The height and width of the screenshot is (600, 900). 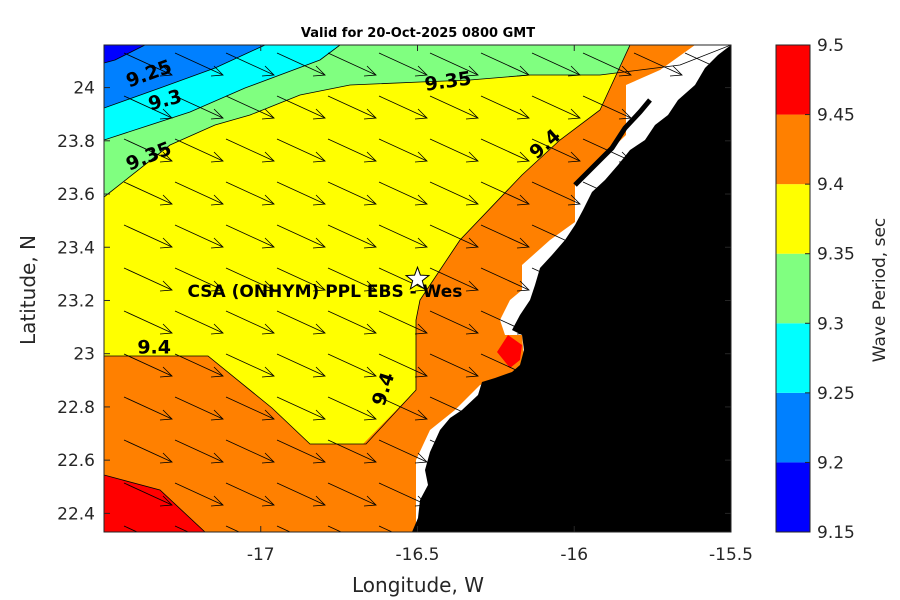 I want to click on y-tick-label: 22.8, so click(x=76, y=408).